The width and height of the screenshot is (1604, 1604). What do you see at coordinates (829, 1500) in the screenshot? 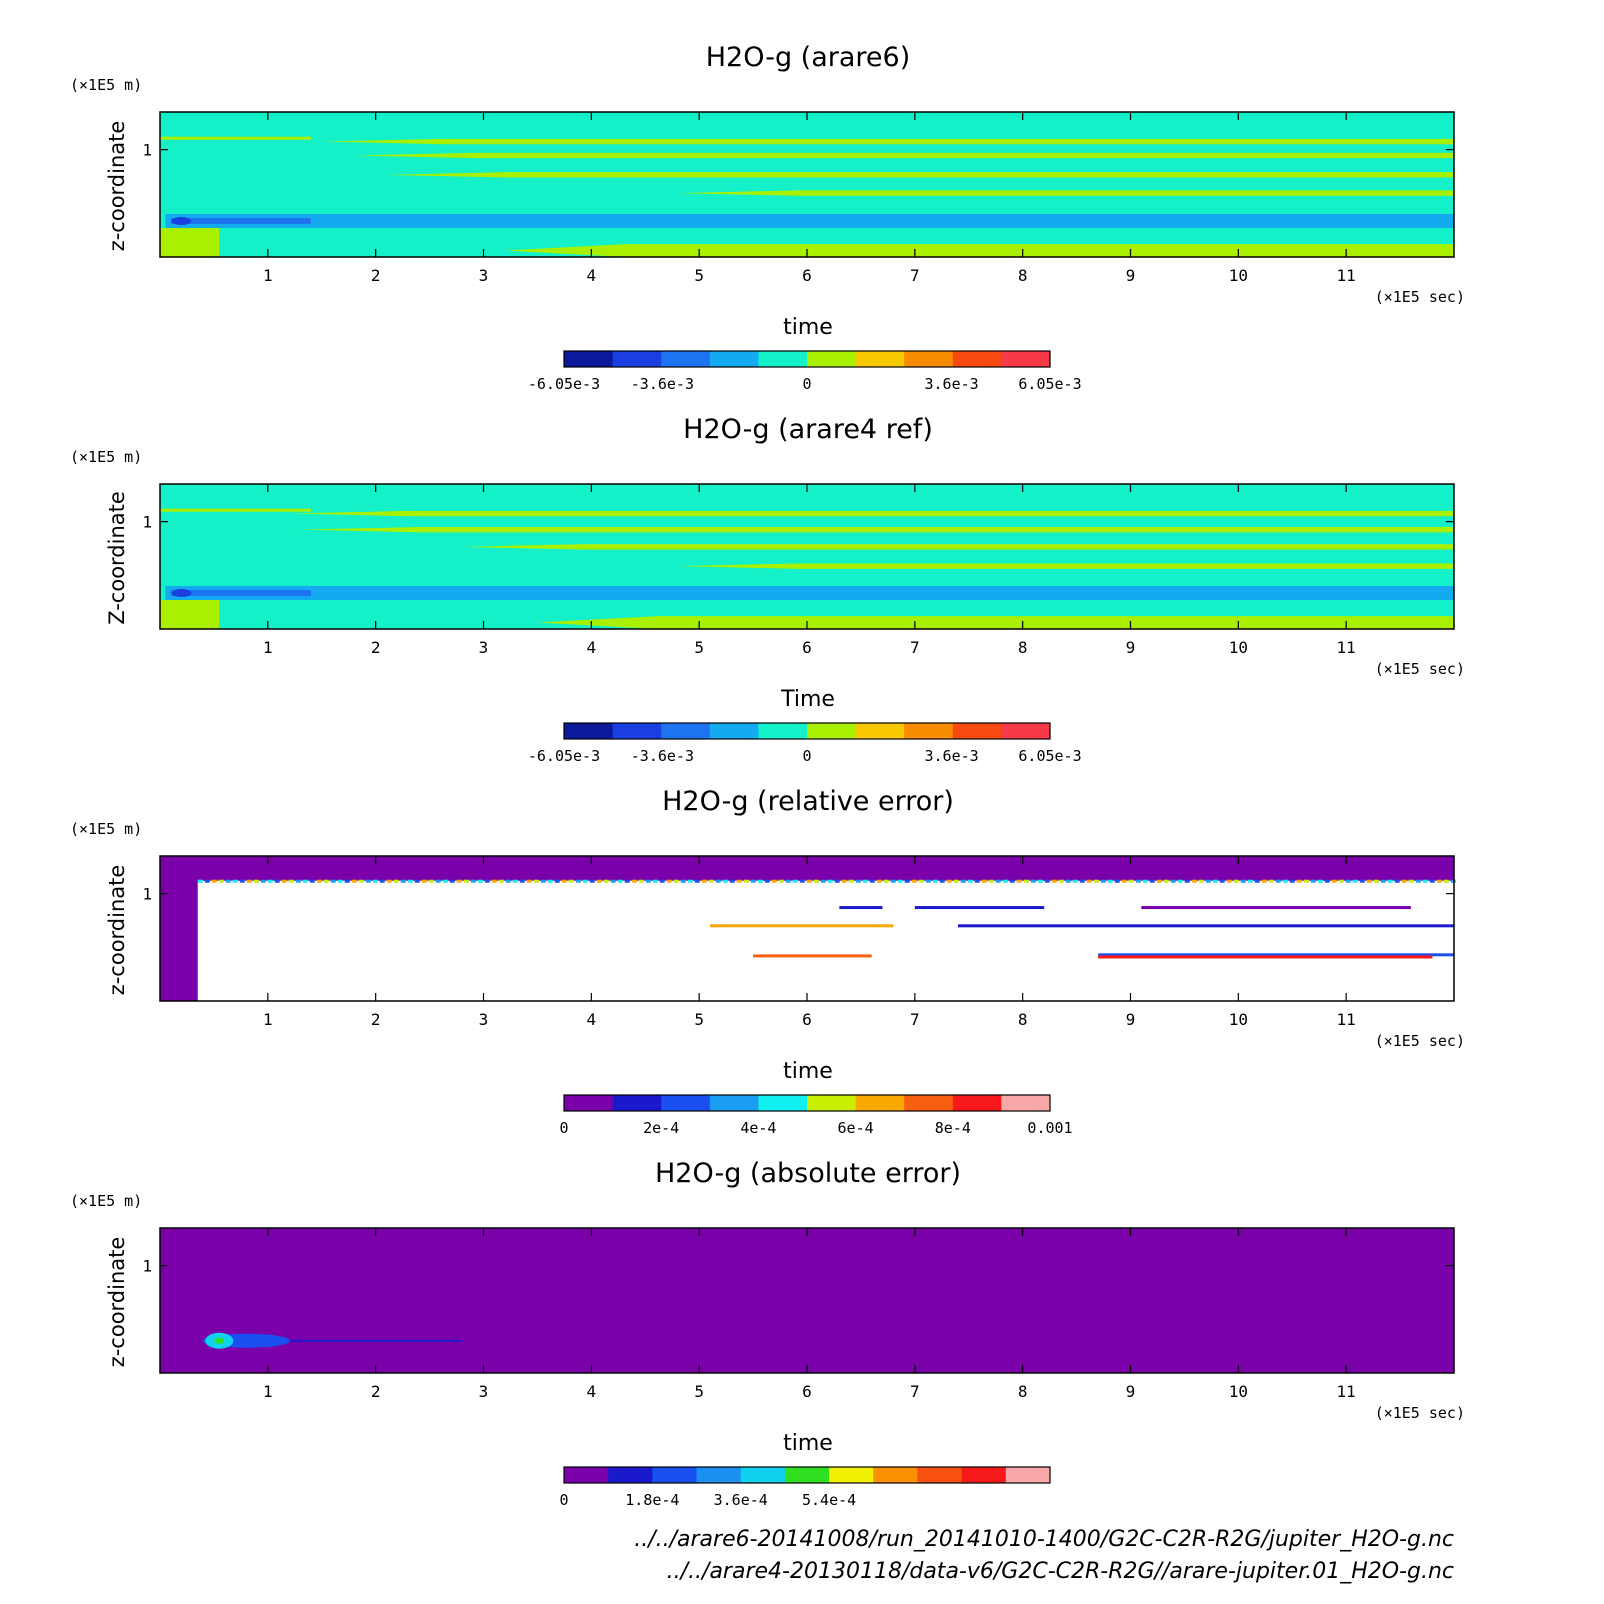
I see `colorbar-tick-label: 5.4e-4` at bounding box center [829, 1500].